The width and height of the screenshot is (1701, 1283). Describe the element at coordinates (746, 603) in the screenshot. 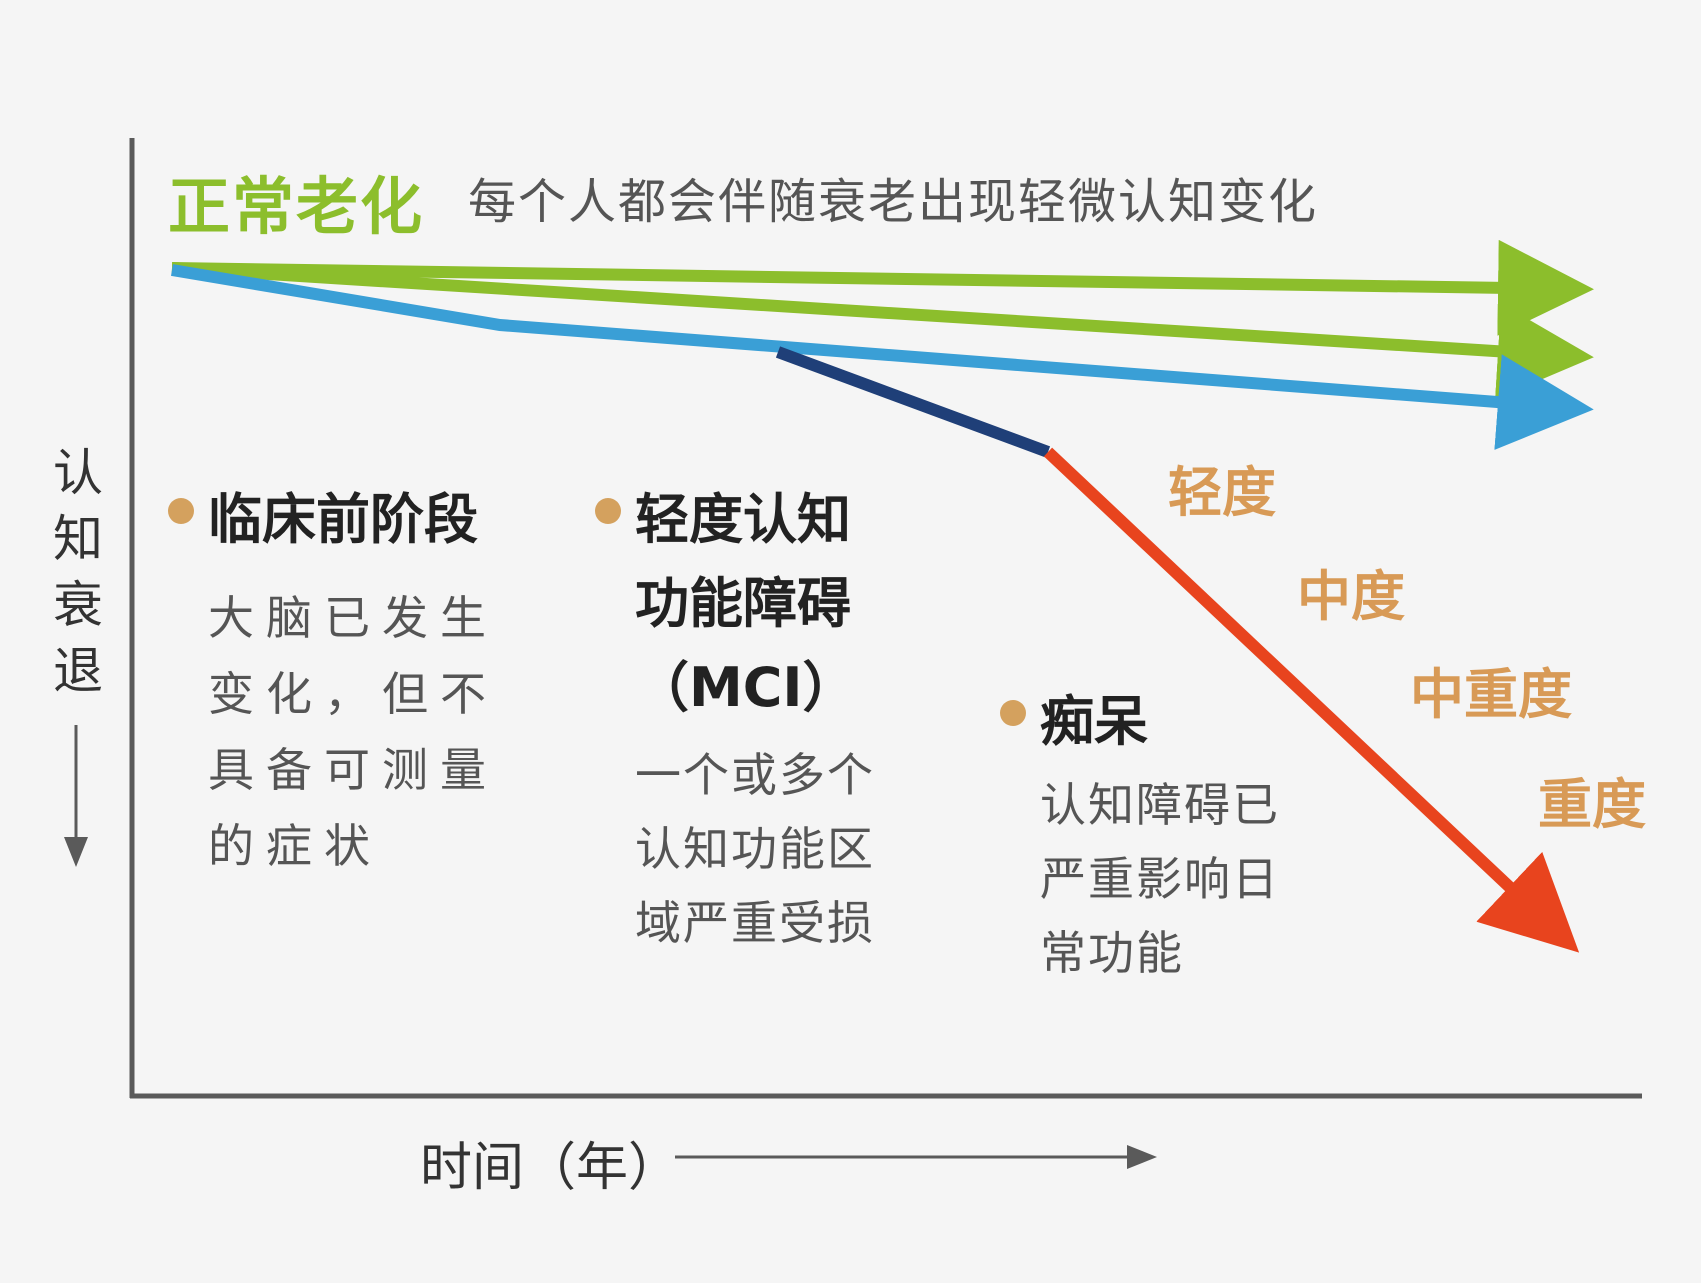

I see `stage-mci-title: 轻度认知功能障碍（MCI）` at that location.